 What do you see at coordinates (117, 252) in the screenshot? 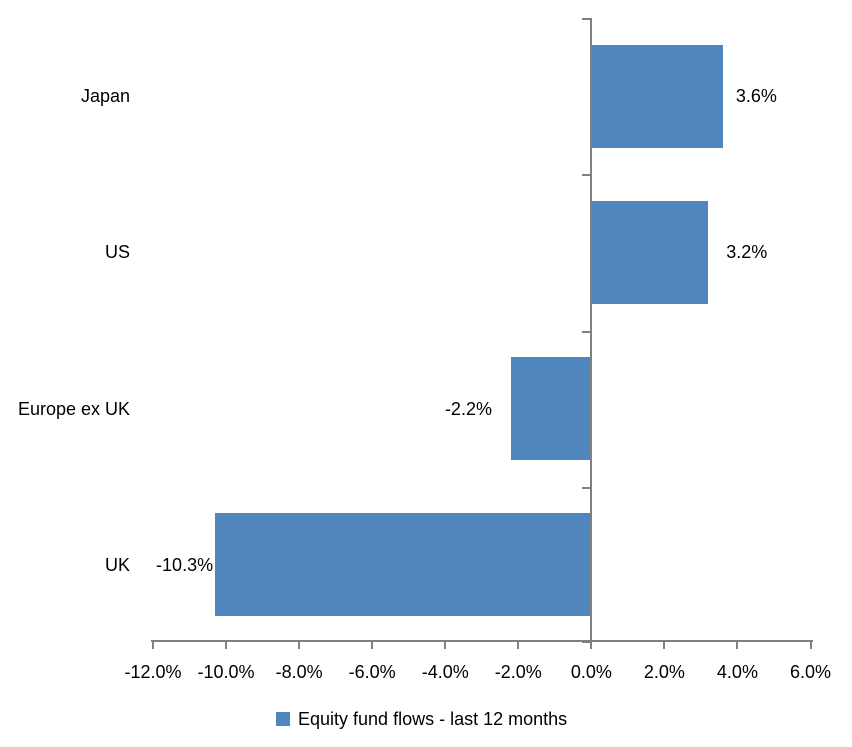
I see `category-label: US` at bounding box center [117, 252].